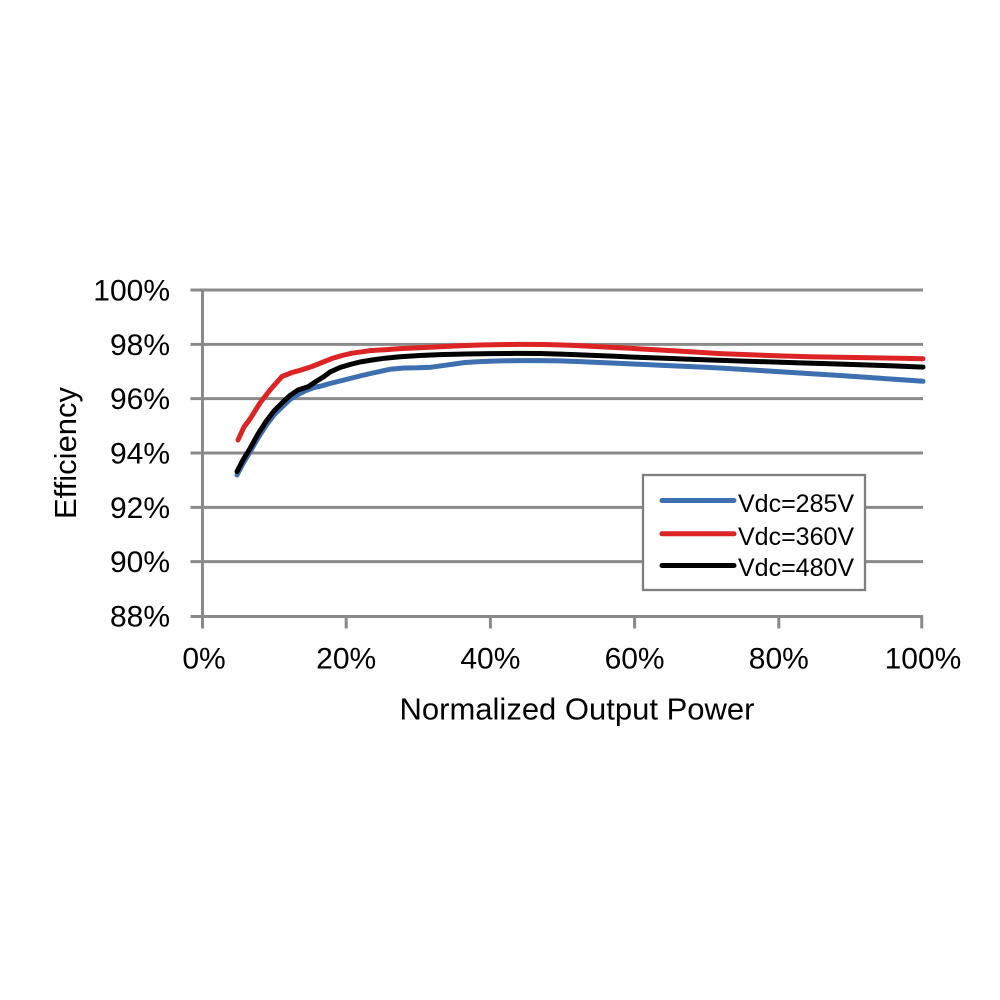 This screenshot has width=1000, height=1000. I want to click on svg-text: Vdc=285V, so click(796, 504).